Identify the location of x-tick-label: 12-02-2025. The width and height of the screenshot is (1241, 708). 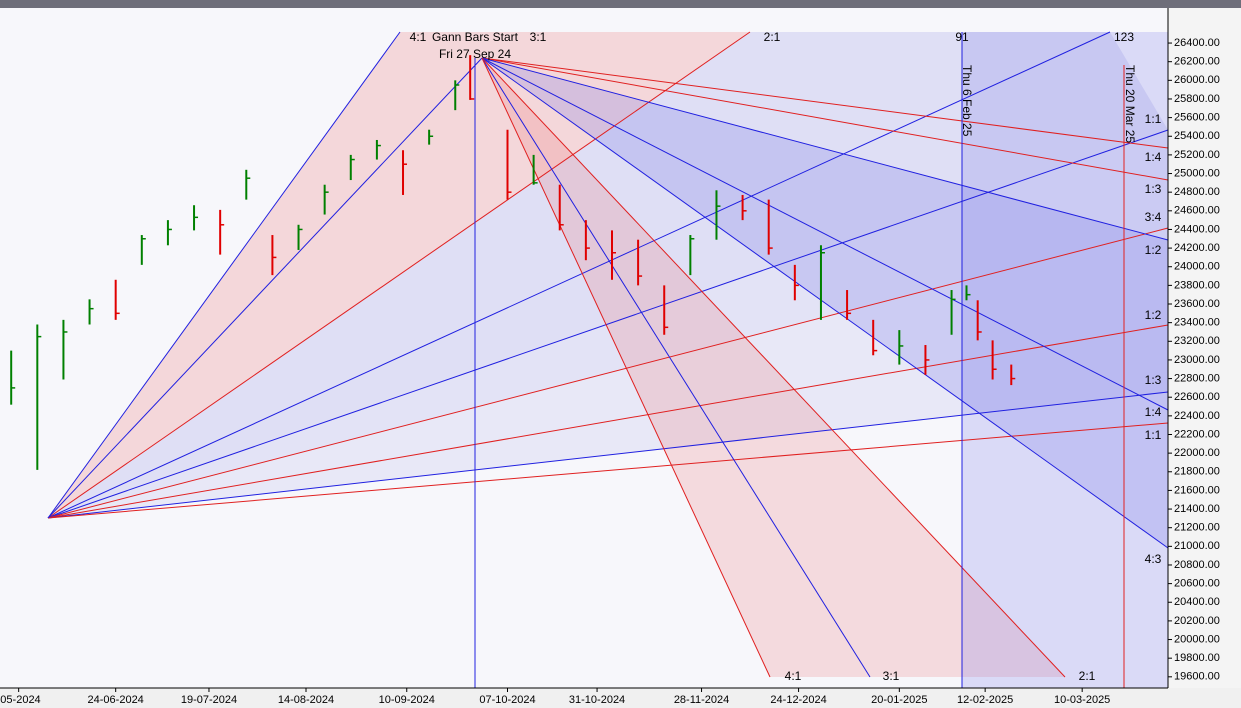
(985, 700).